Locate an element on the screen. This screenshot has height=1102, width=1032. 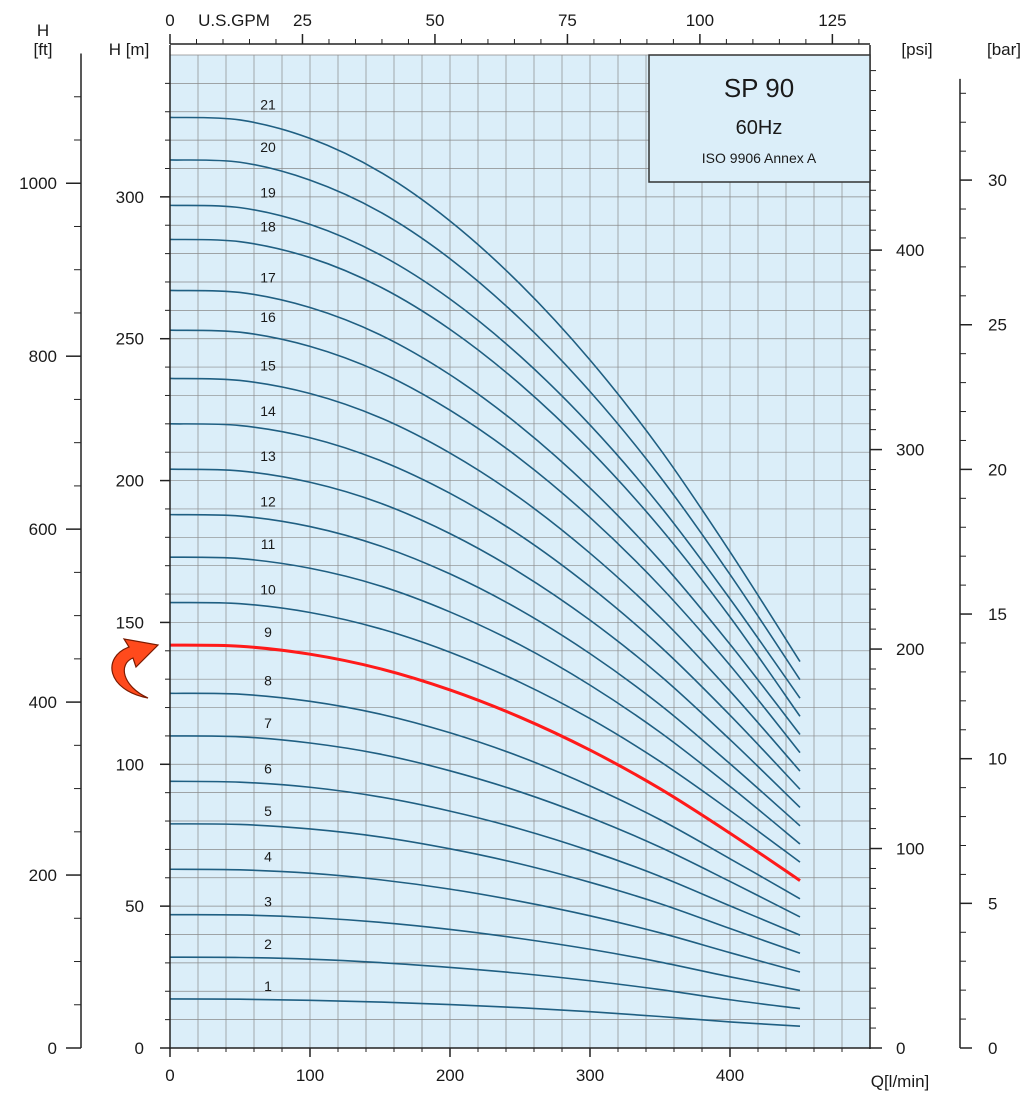
y-tick-label: 200 is located at coordinates (130, 481).